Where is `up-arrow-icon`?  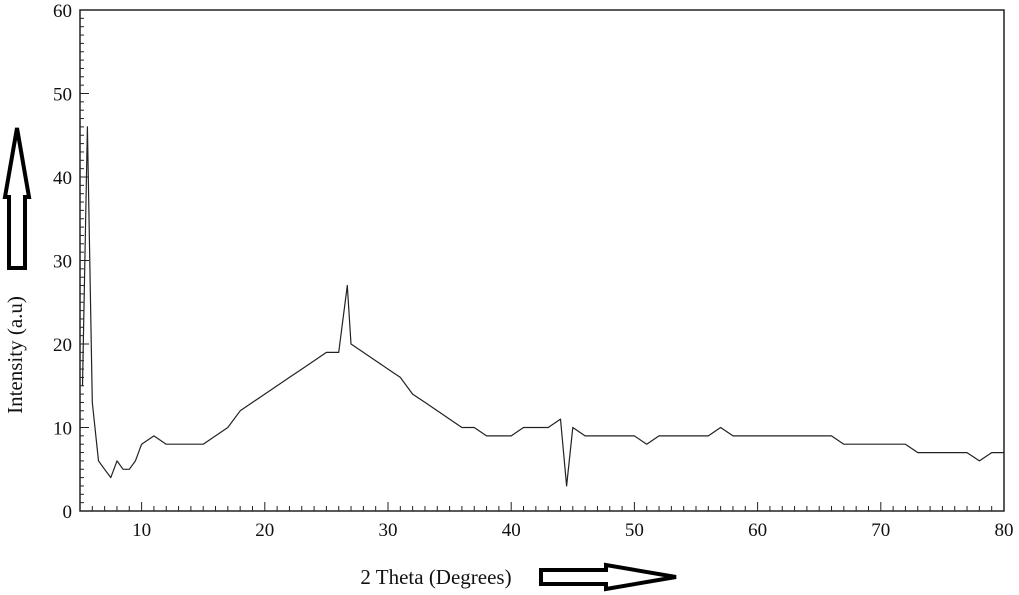 up-arrow-icon is located at coordinates (17, 198).